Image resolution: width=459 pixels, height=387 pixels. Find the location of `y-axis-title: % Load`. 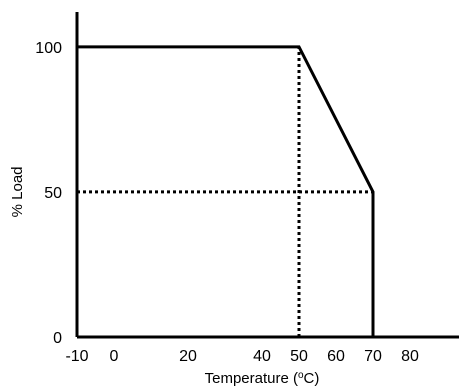

y-axis-title: % Load is located at coordinates (17, 191).